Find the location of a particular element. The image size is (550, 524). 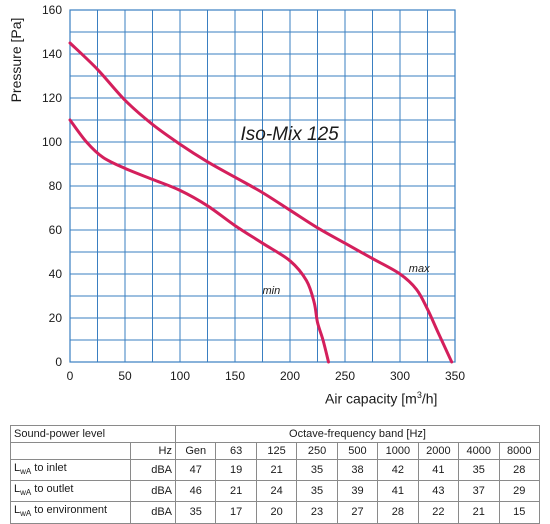

table-cell-value: 29 is located at coordinates (519, 491).